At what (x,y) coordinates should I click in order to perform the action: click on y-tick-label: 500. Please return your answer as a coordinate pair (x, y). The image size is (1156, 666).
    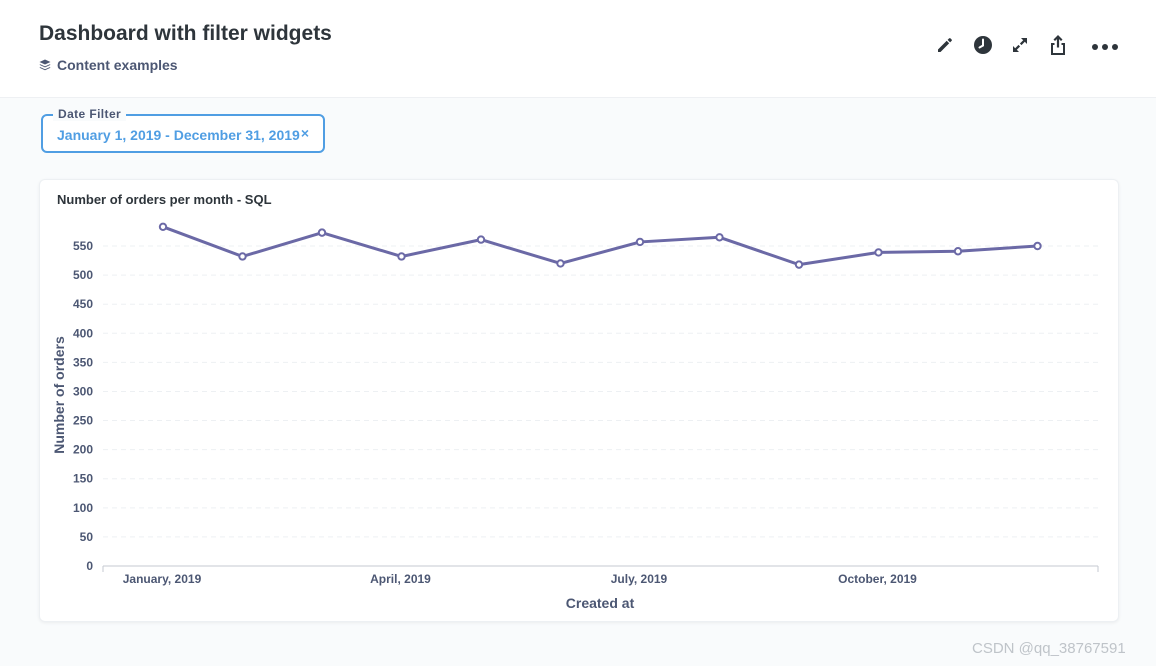
    Looking at the image, I should click on (83, 275).